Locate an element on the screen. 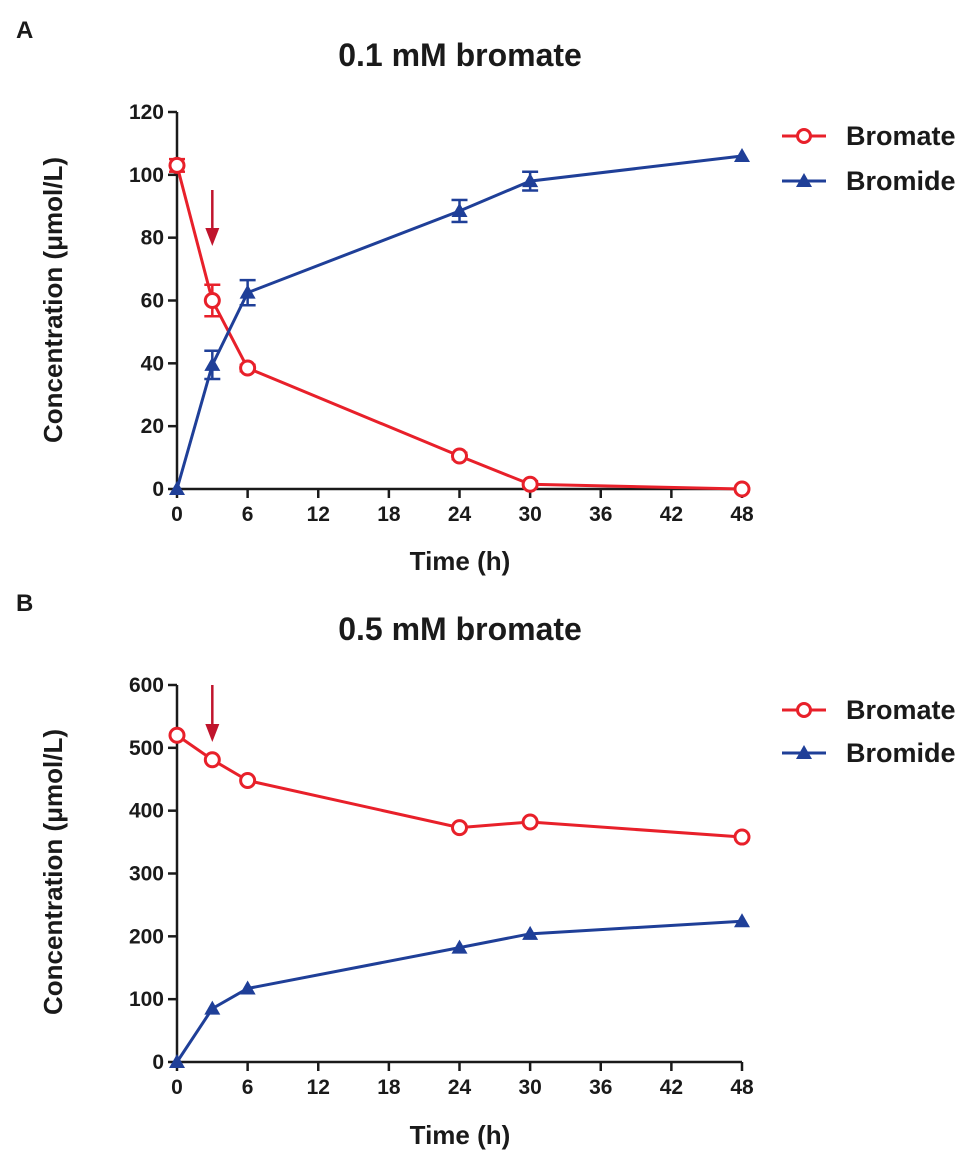 The height and width of the screenshot is (1159, 975). legend-a: Bromate Bromide is located at coordinates (869, 158).